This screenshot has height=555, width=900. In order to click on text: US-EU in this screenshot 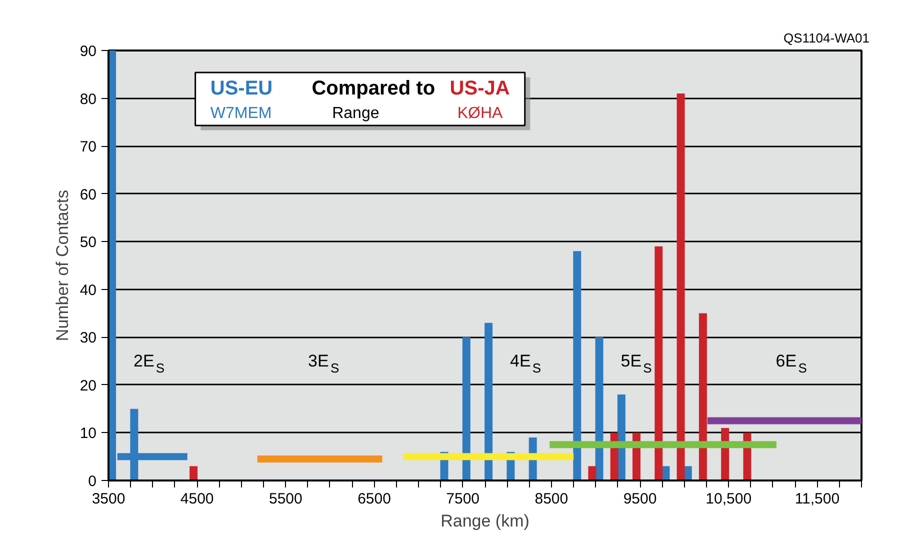, I will do `click(241, 89)`.